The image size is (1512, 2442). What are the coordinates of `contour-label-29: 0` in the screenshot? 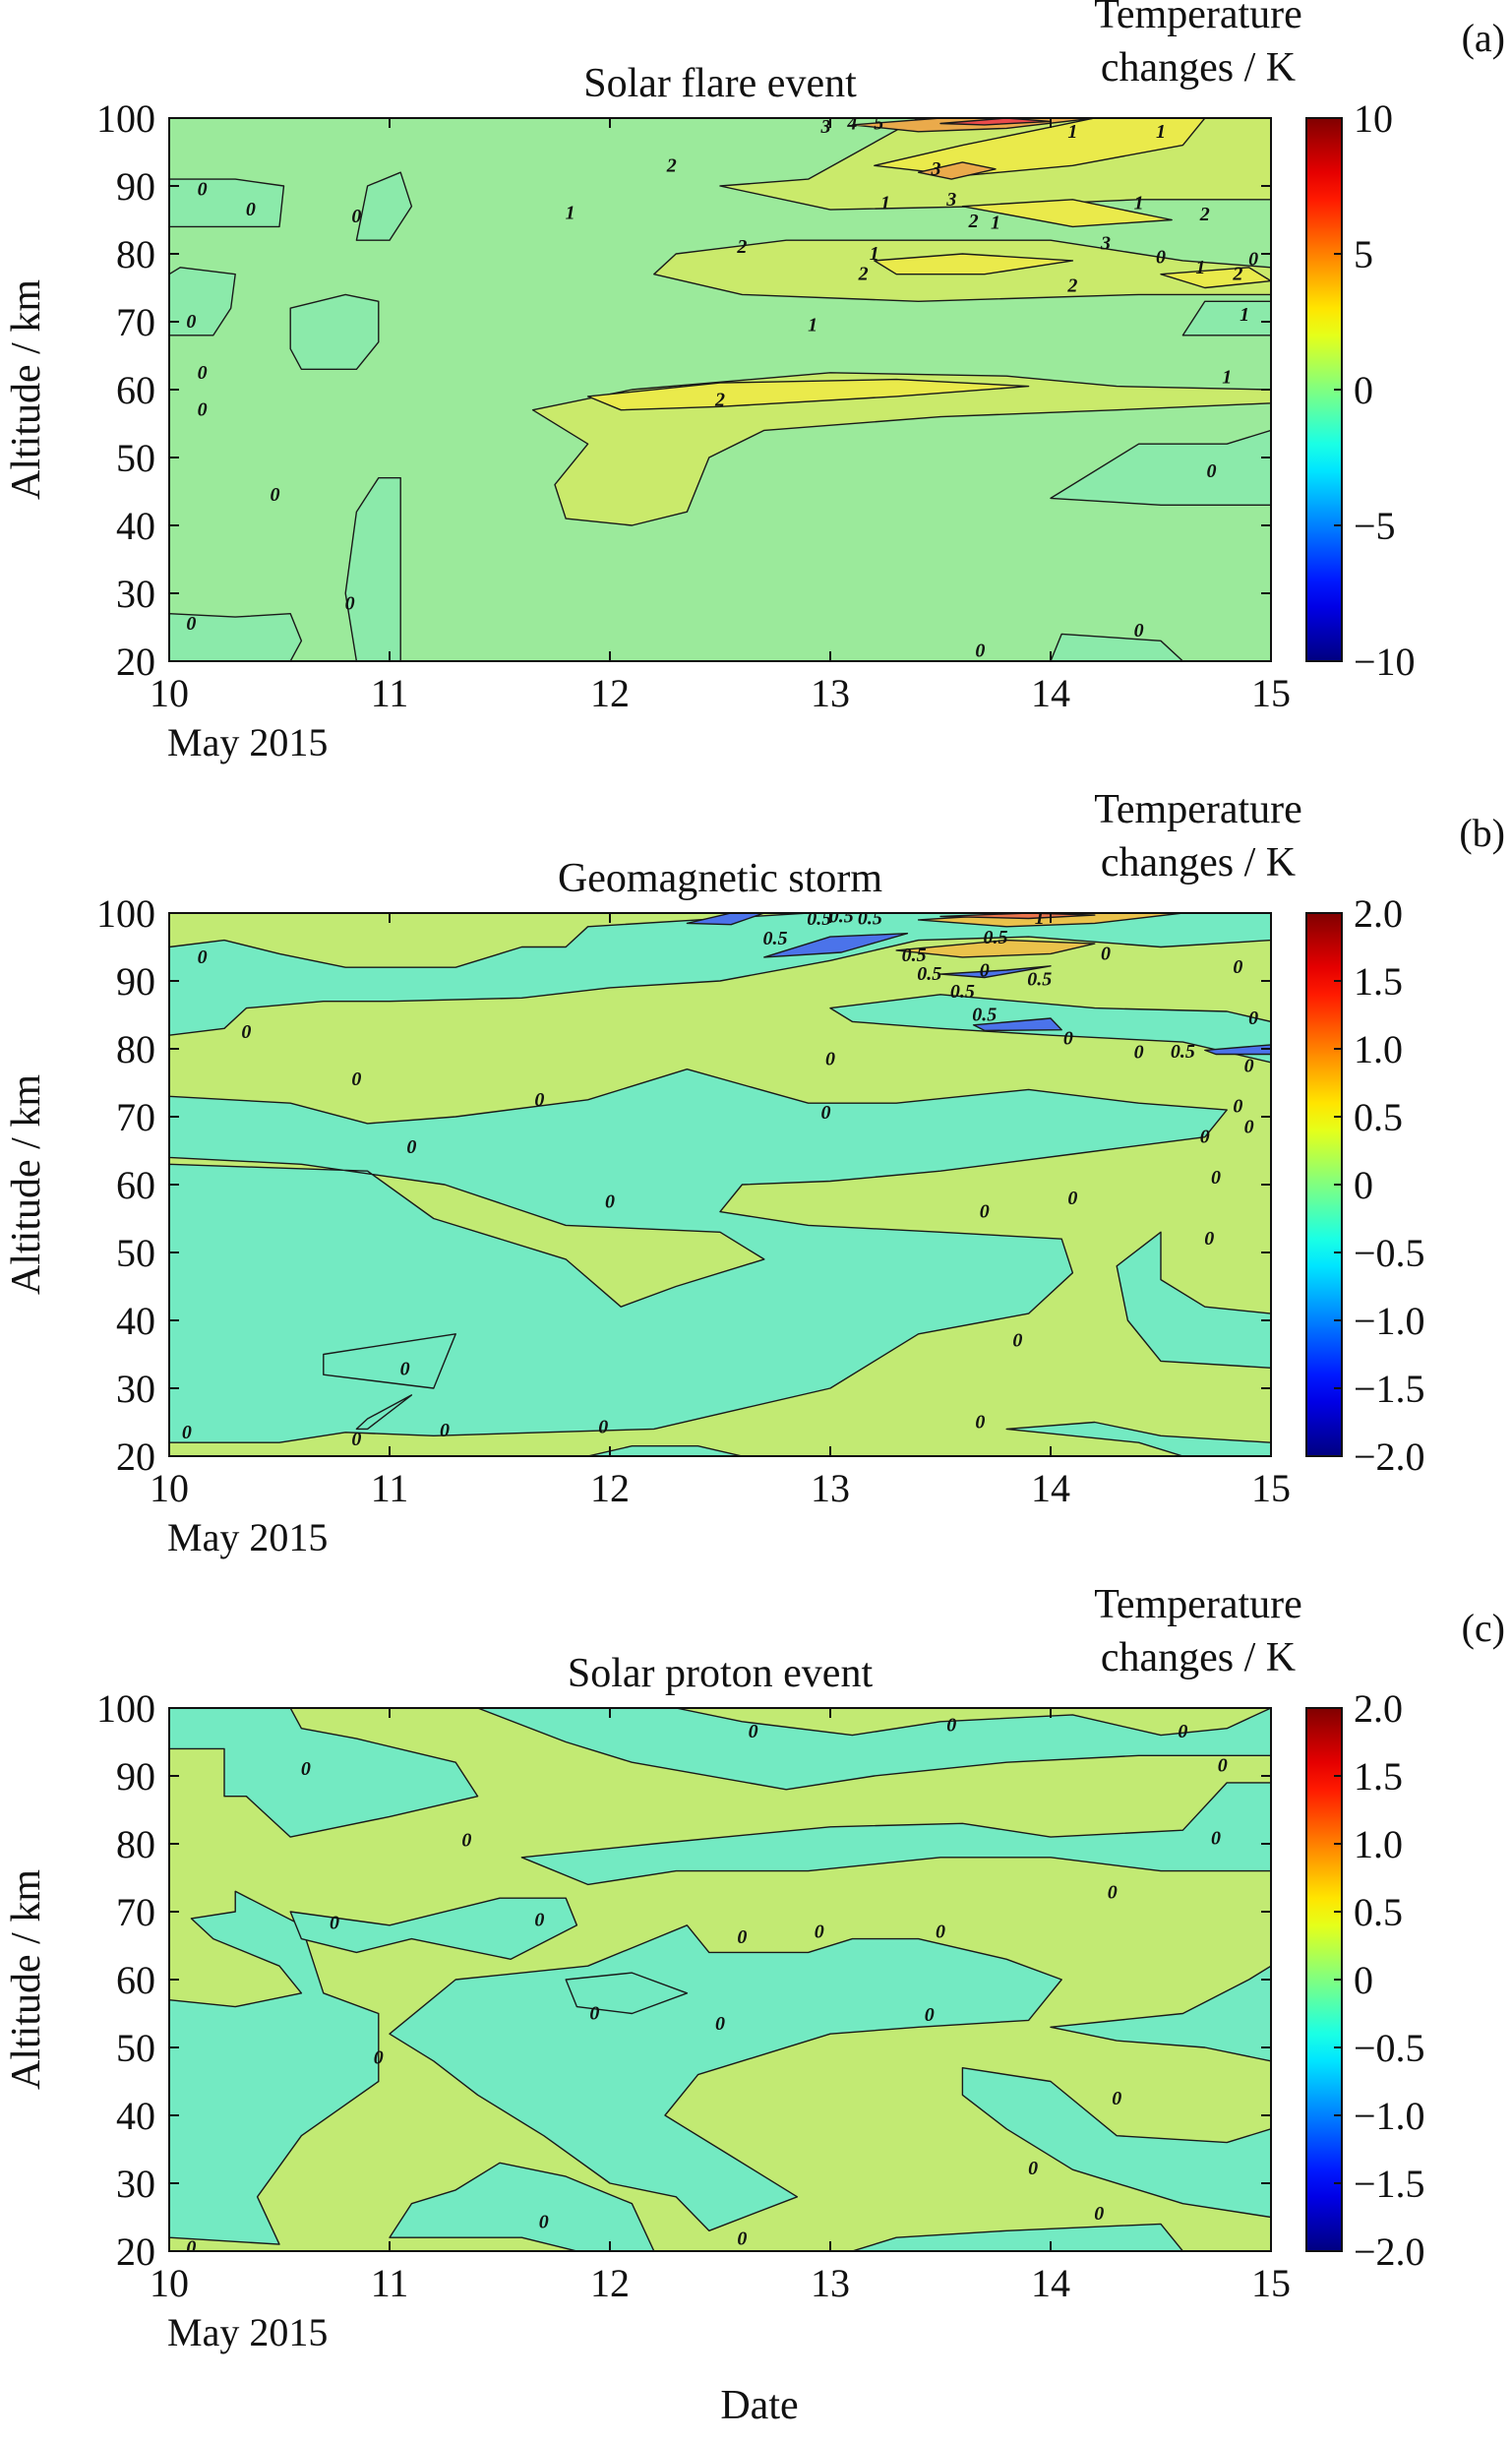 It's located at (251, 209).